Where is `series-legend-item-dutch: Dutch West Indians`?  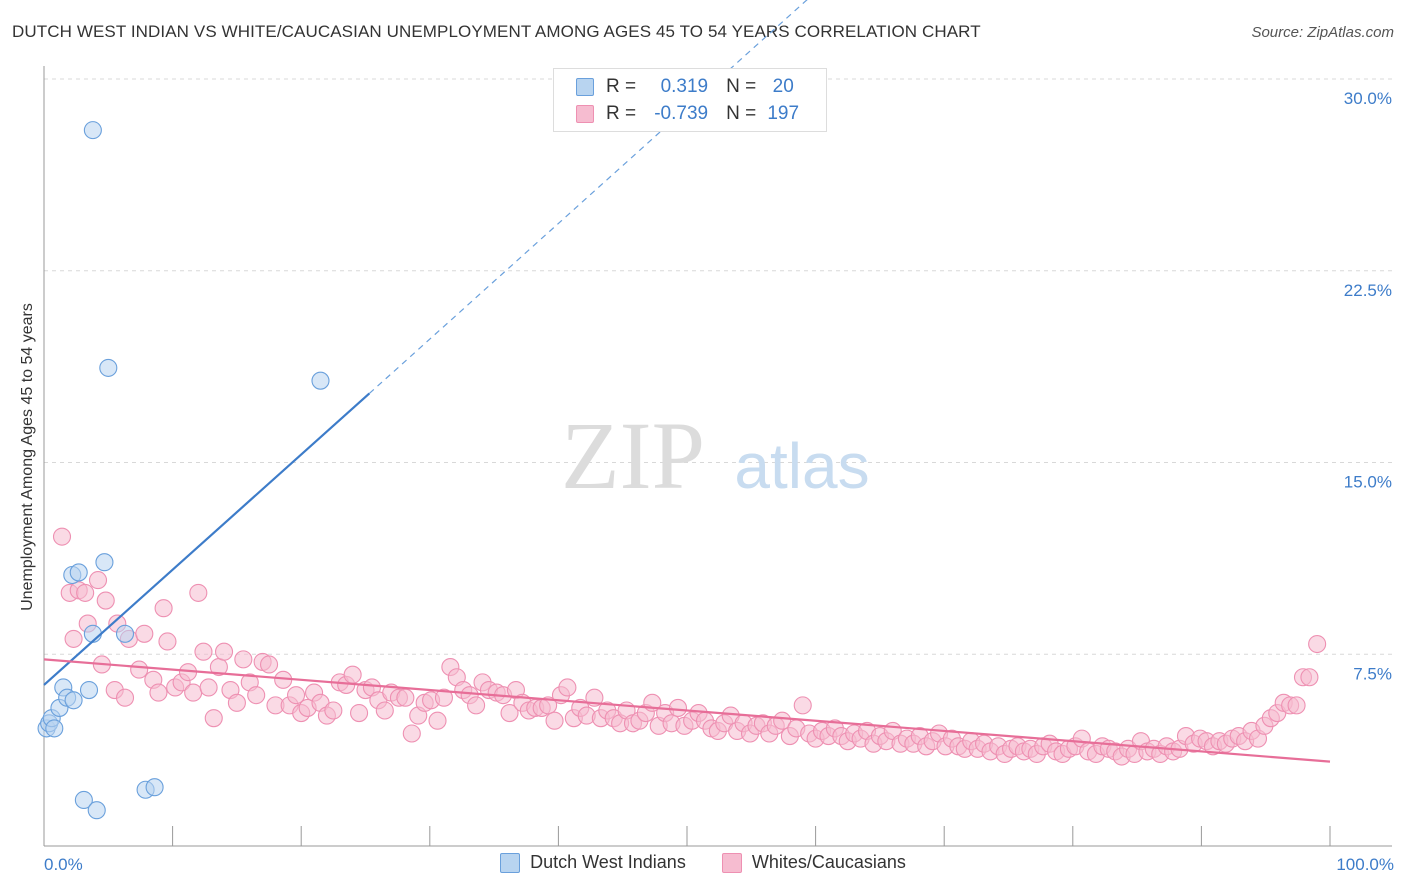
series-legend-item-dutch: Dutch West Indians is located at coordinates (593, 862).